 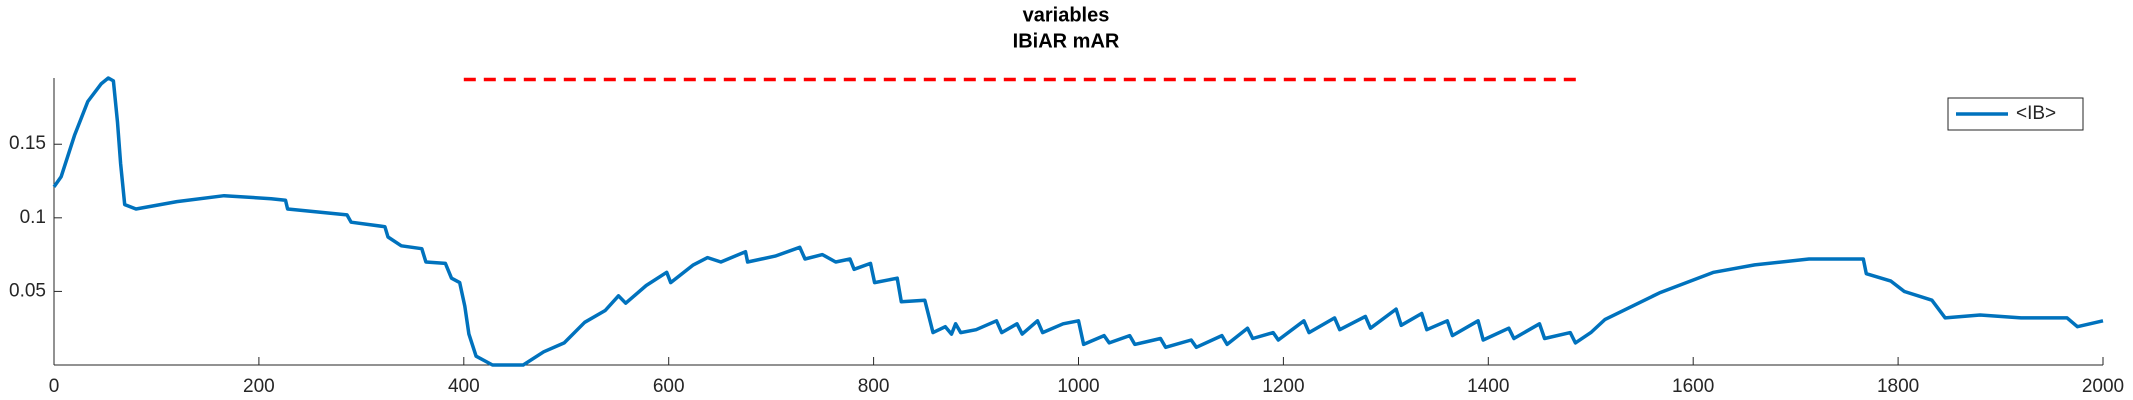 What do you see at coordinates (1283, 386) in the screenshot?
I see `x-tick-label: 1200` at bounding box center [1283, 386].